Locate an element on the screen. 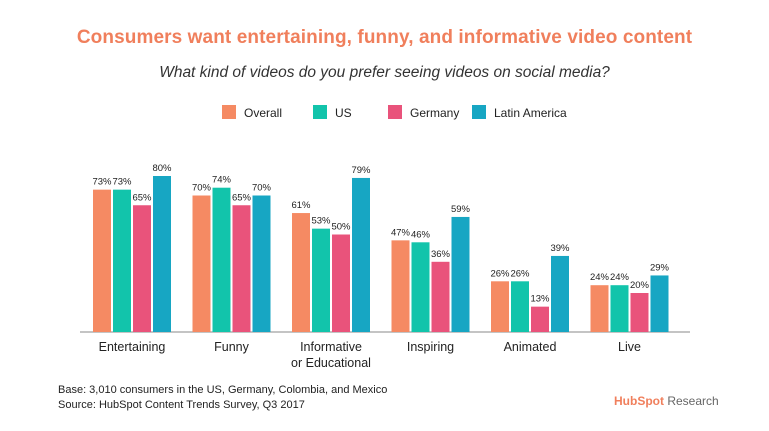 The image size is (769, 431). legend-label: Germany is located at coordinates (434, 113).